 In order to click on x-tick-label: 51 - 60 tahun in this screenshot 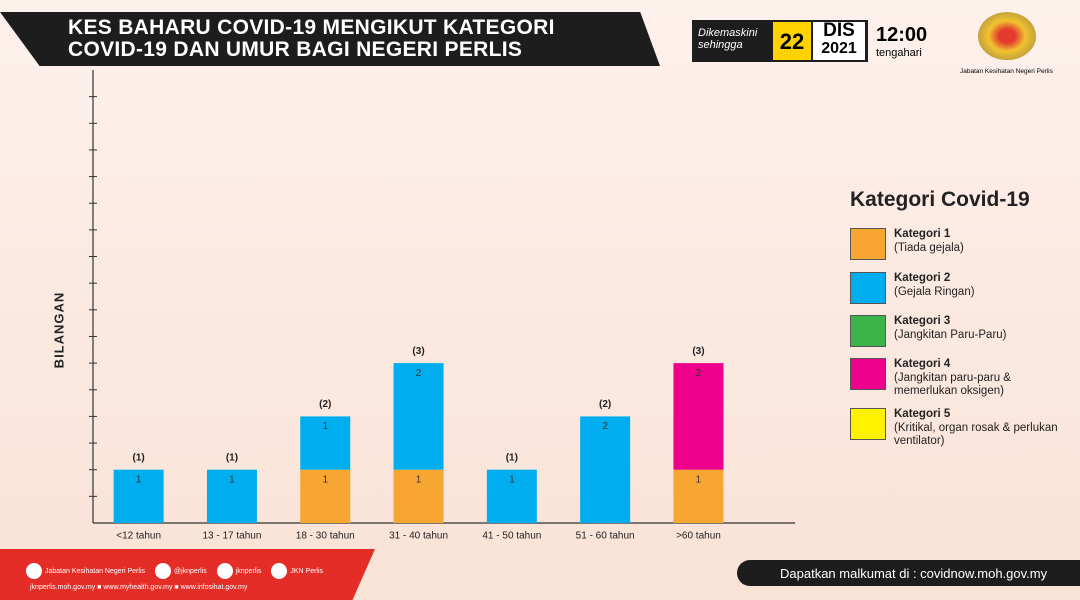, I will do `click(605, 536)`.